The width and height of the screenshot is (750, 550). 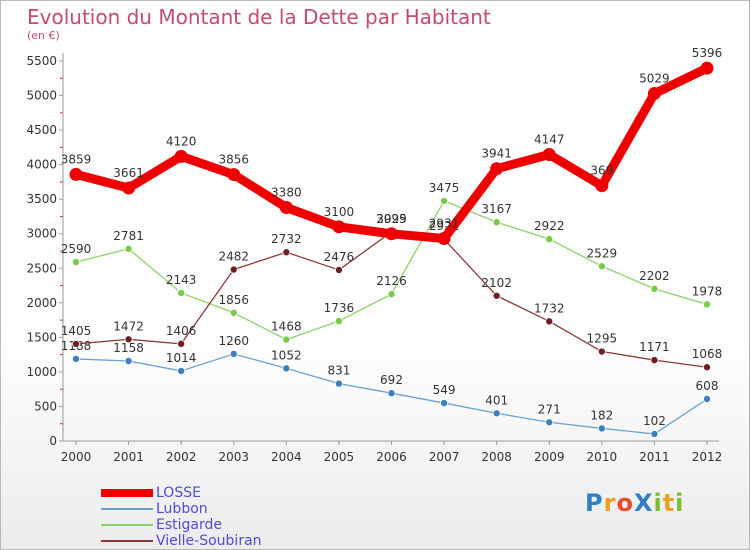 What do you see at coordinates (233, 300) in the screenshot?
I see `data-label-estigarde: 1856` at bounding box center [233, 300].